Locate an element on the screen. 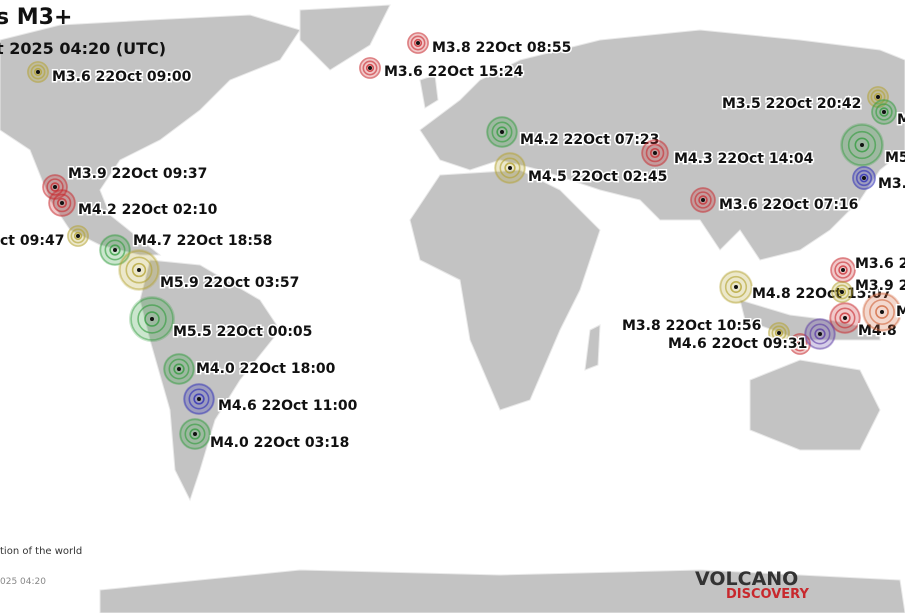  timestamp: 025 04:20 is located at coordinates (23, 582).